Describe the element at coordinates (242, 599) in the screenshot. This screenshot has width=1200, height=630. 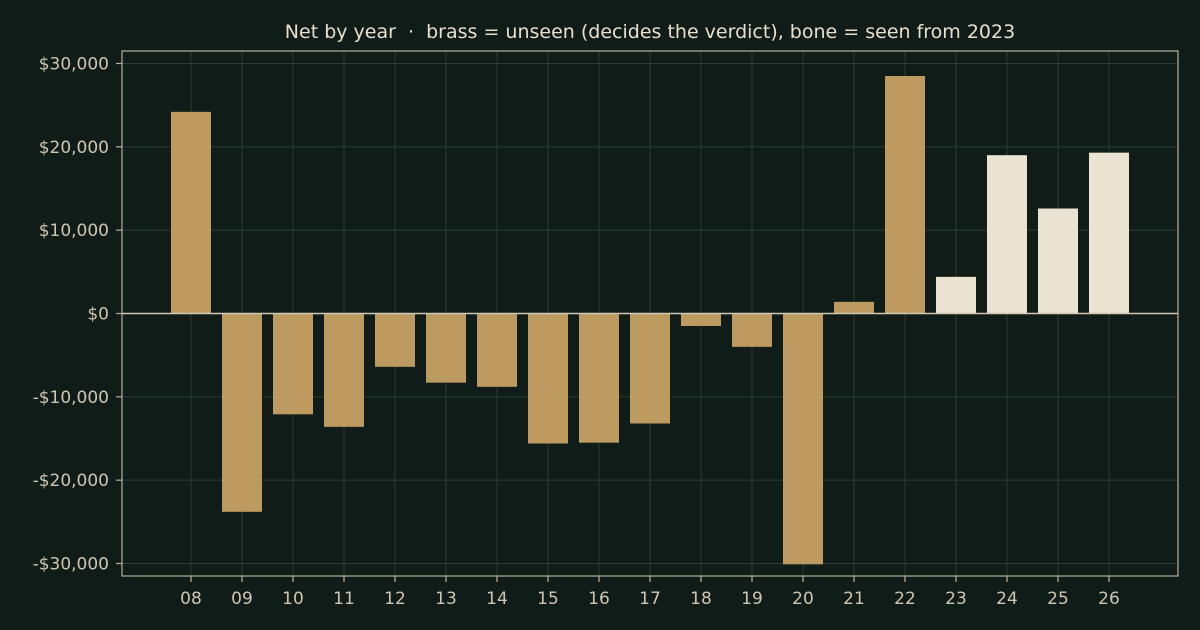
I see `x-tick-label: 09` at that location.